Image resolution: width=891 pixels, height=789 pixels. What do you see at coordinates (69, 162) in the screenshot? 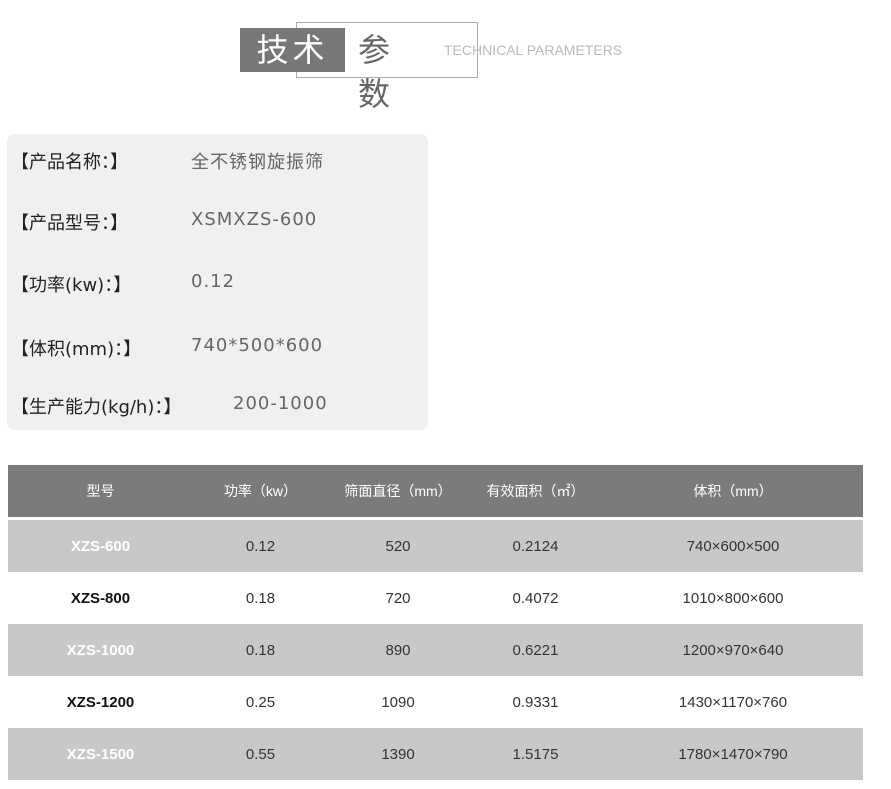
I see `info-label: 【产品名称：】` at bounding box center [69, 162].